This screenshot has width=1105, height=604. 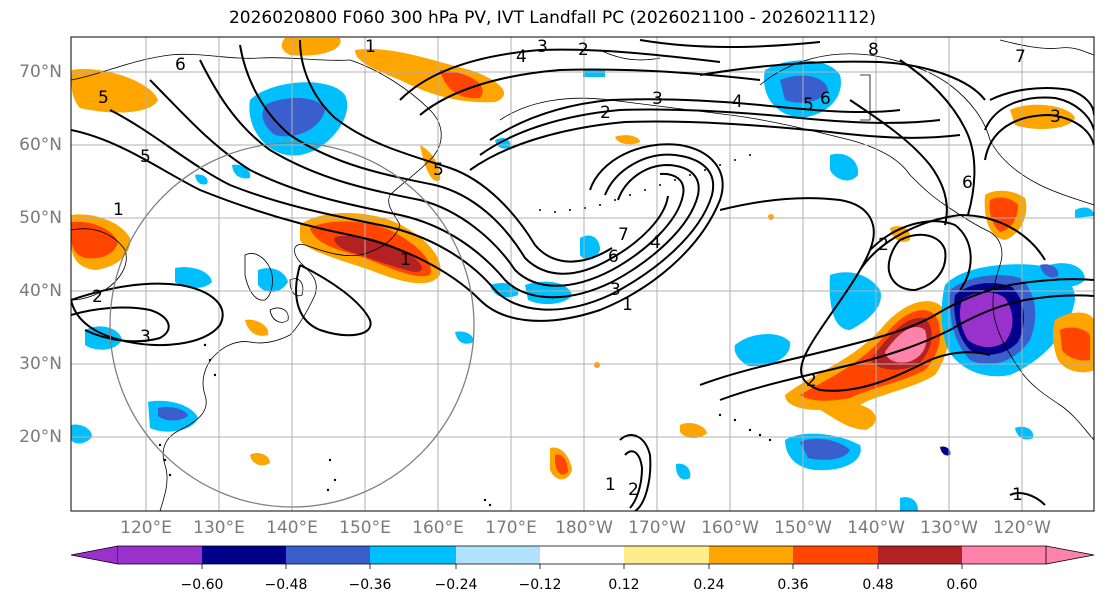 I want to click on lat-label: 60°N, so click(x=40, y=145).